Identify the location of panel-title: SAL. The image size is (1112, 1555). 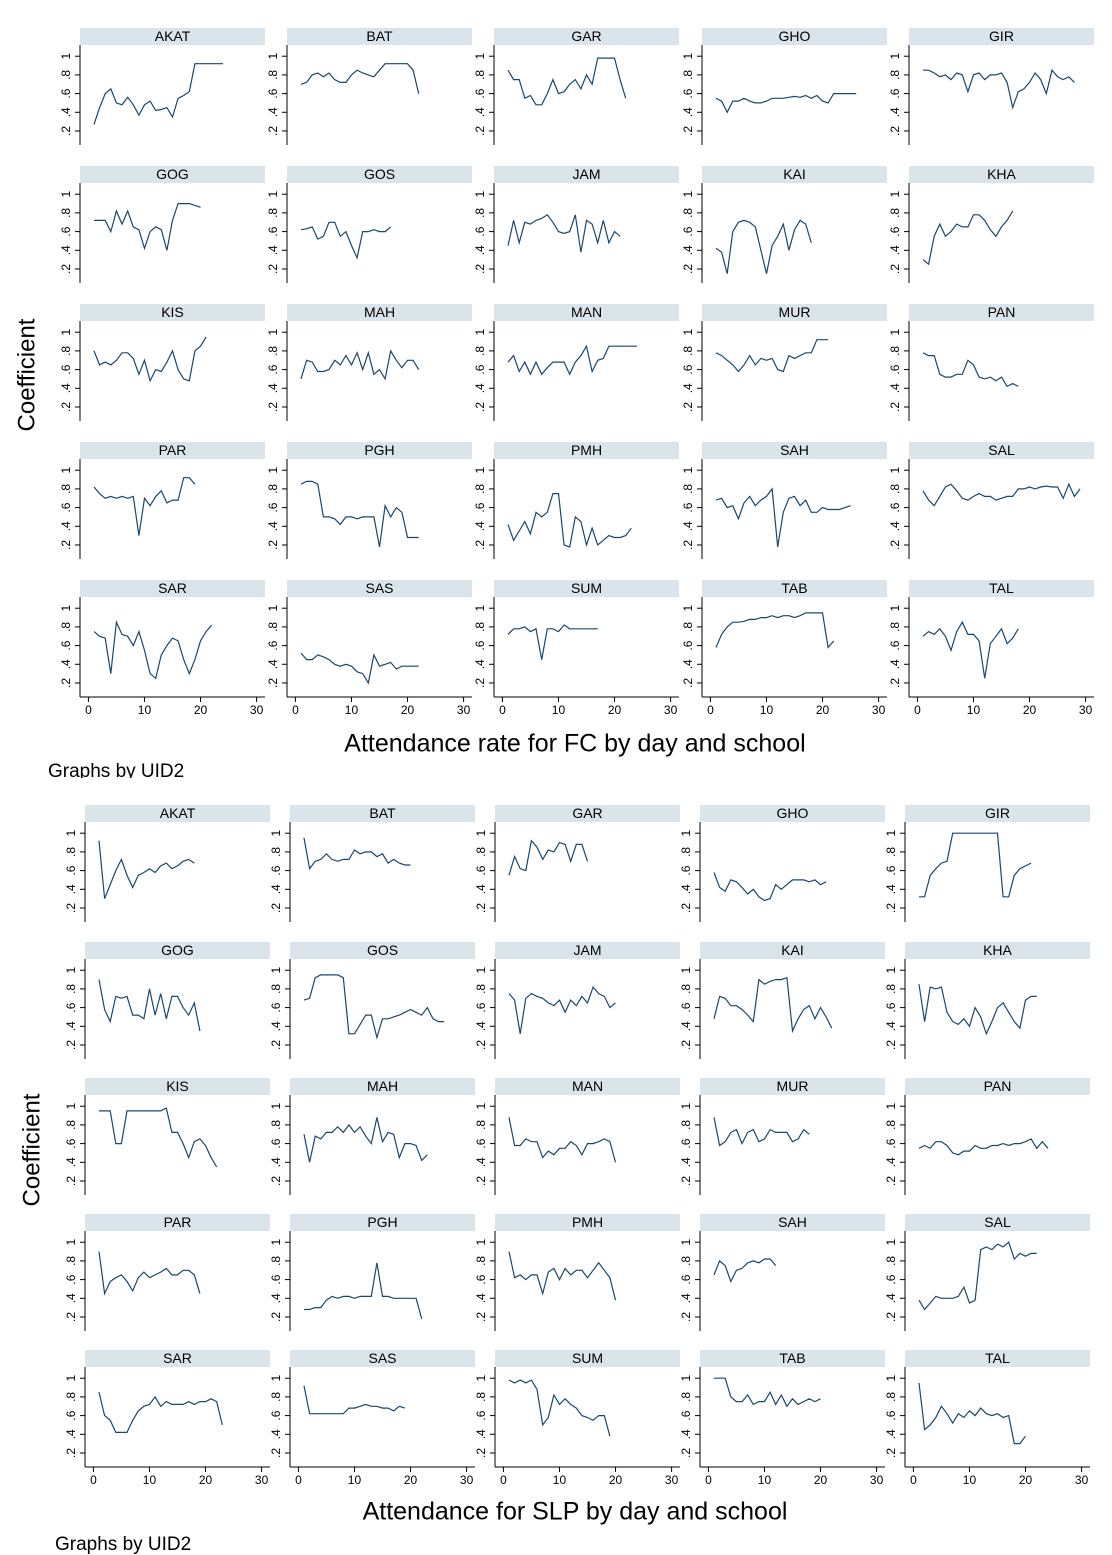
(997, 1222).